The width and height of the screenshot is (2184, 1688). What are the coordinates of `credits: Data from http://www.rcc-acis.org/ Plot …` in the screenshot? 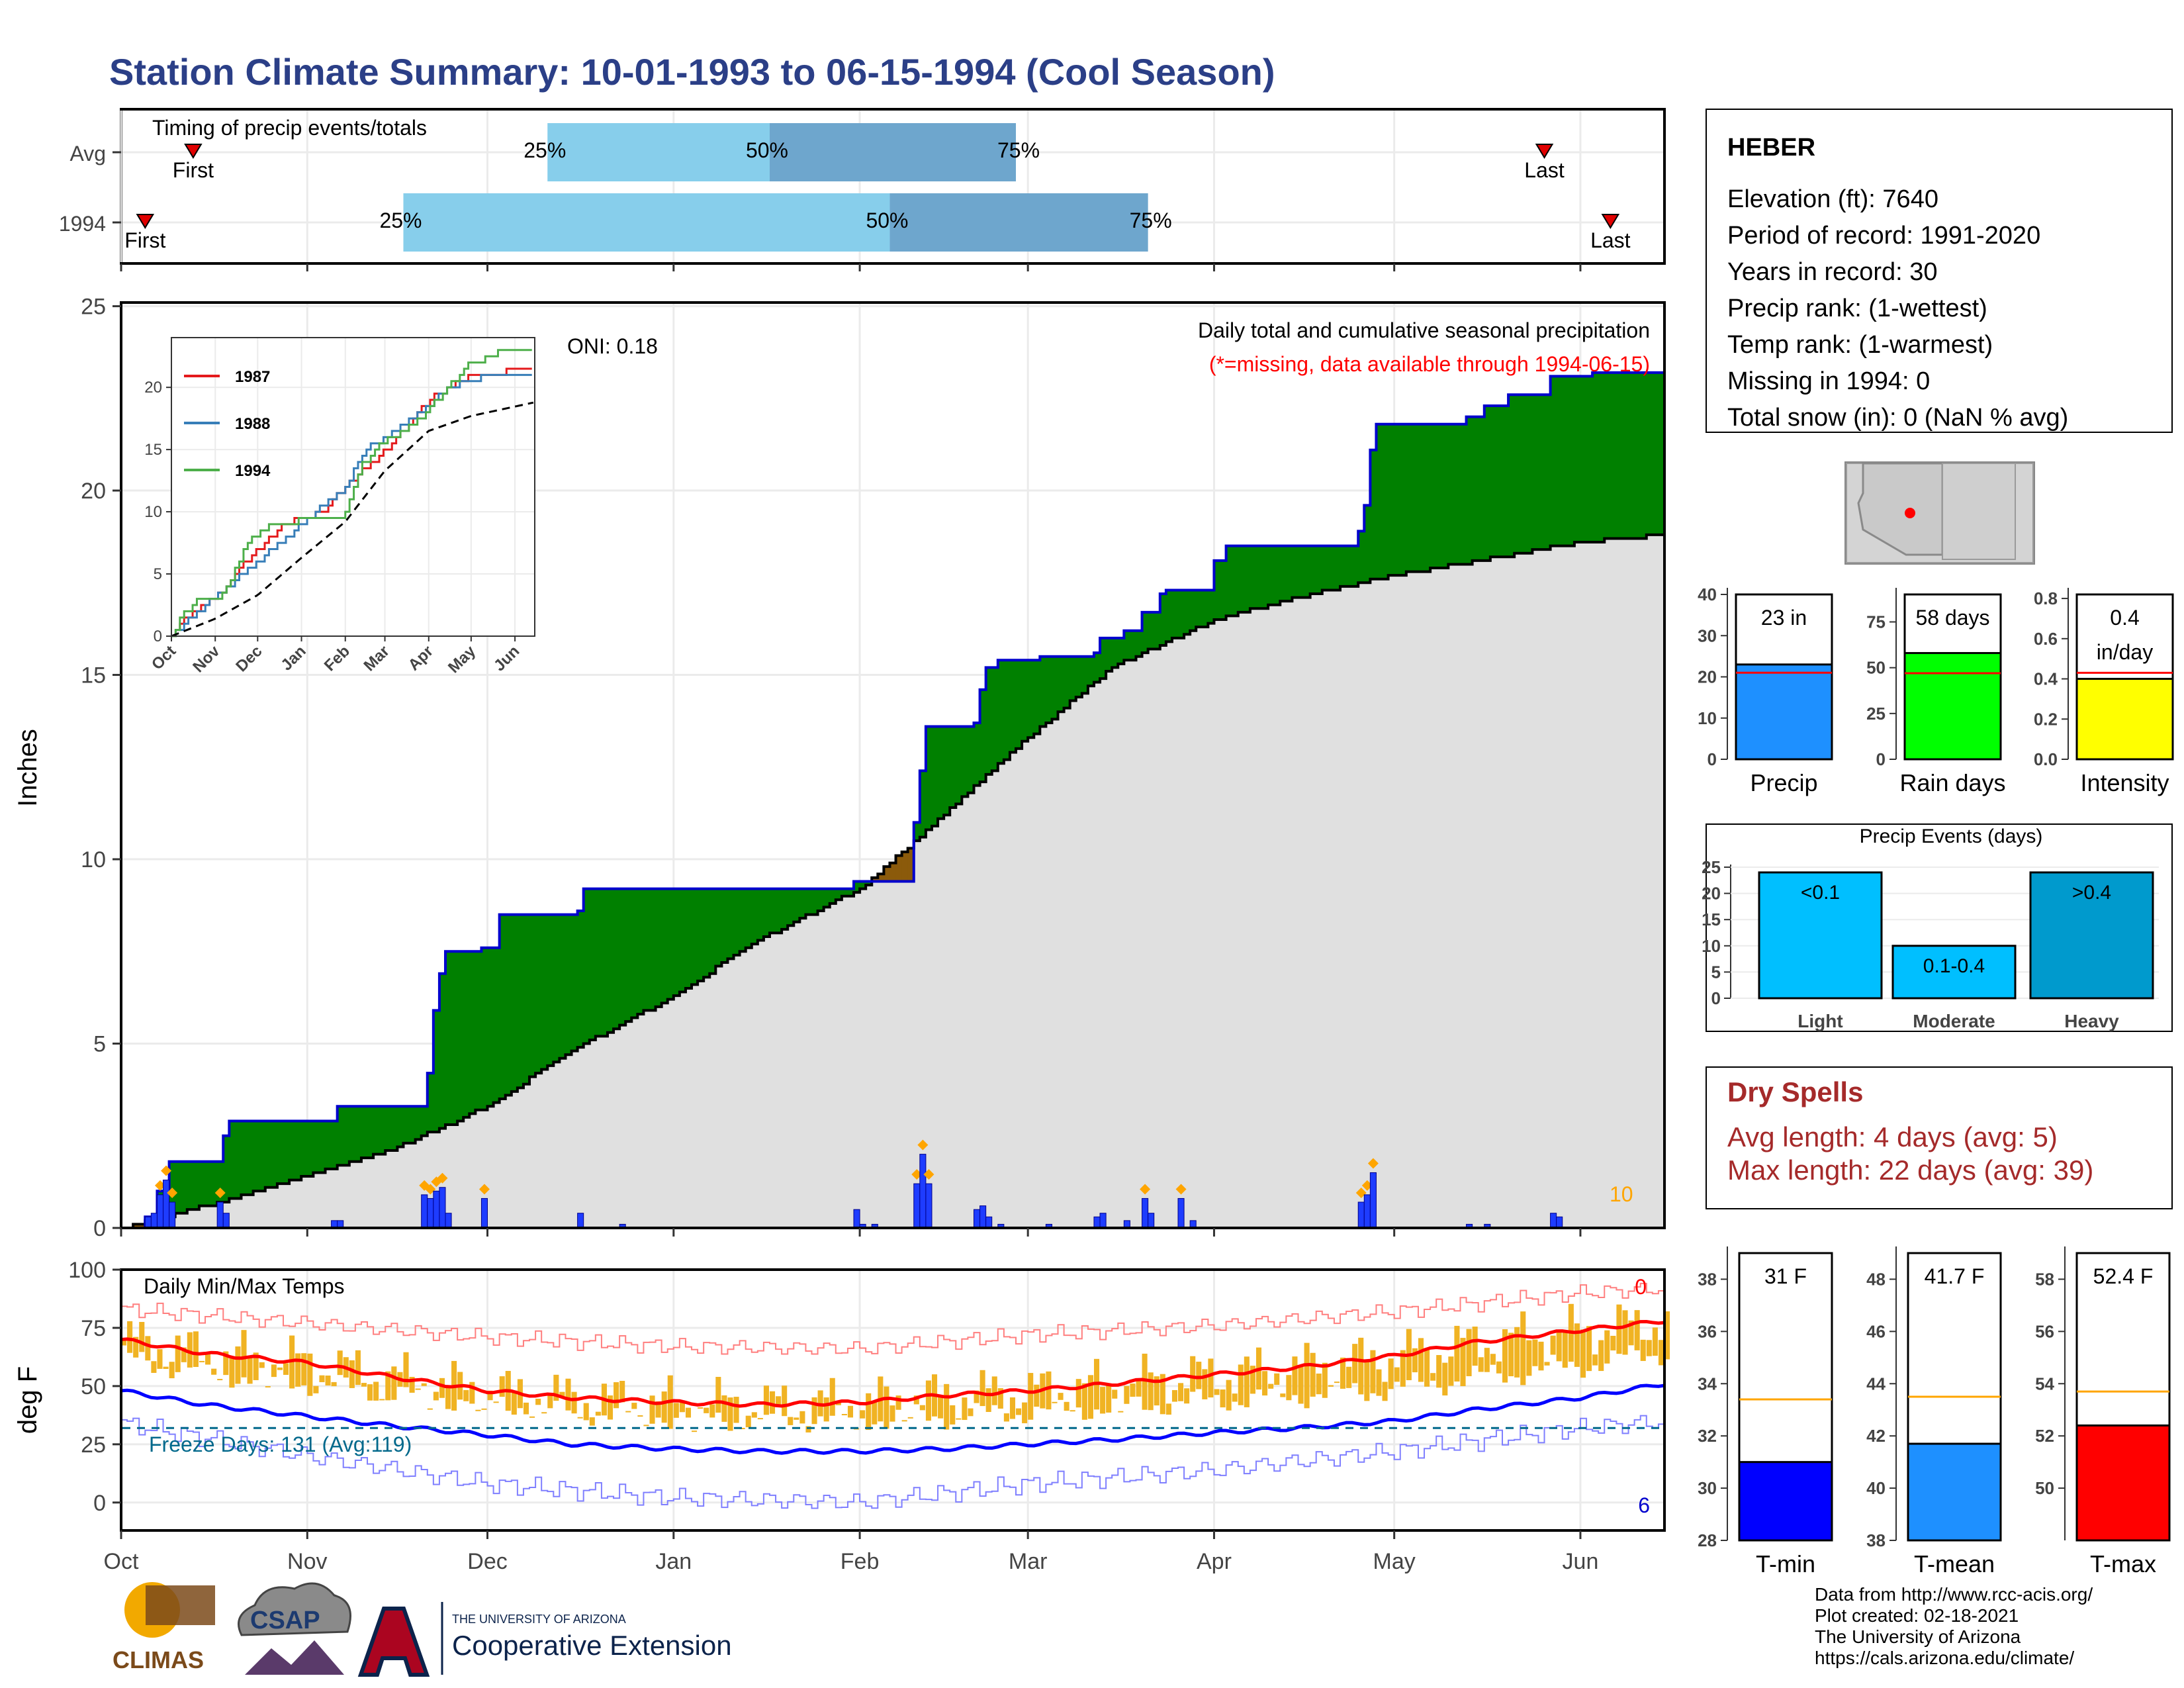 It's located at (1954, 1626).